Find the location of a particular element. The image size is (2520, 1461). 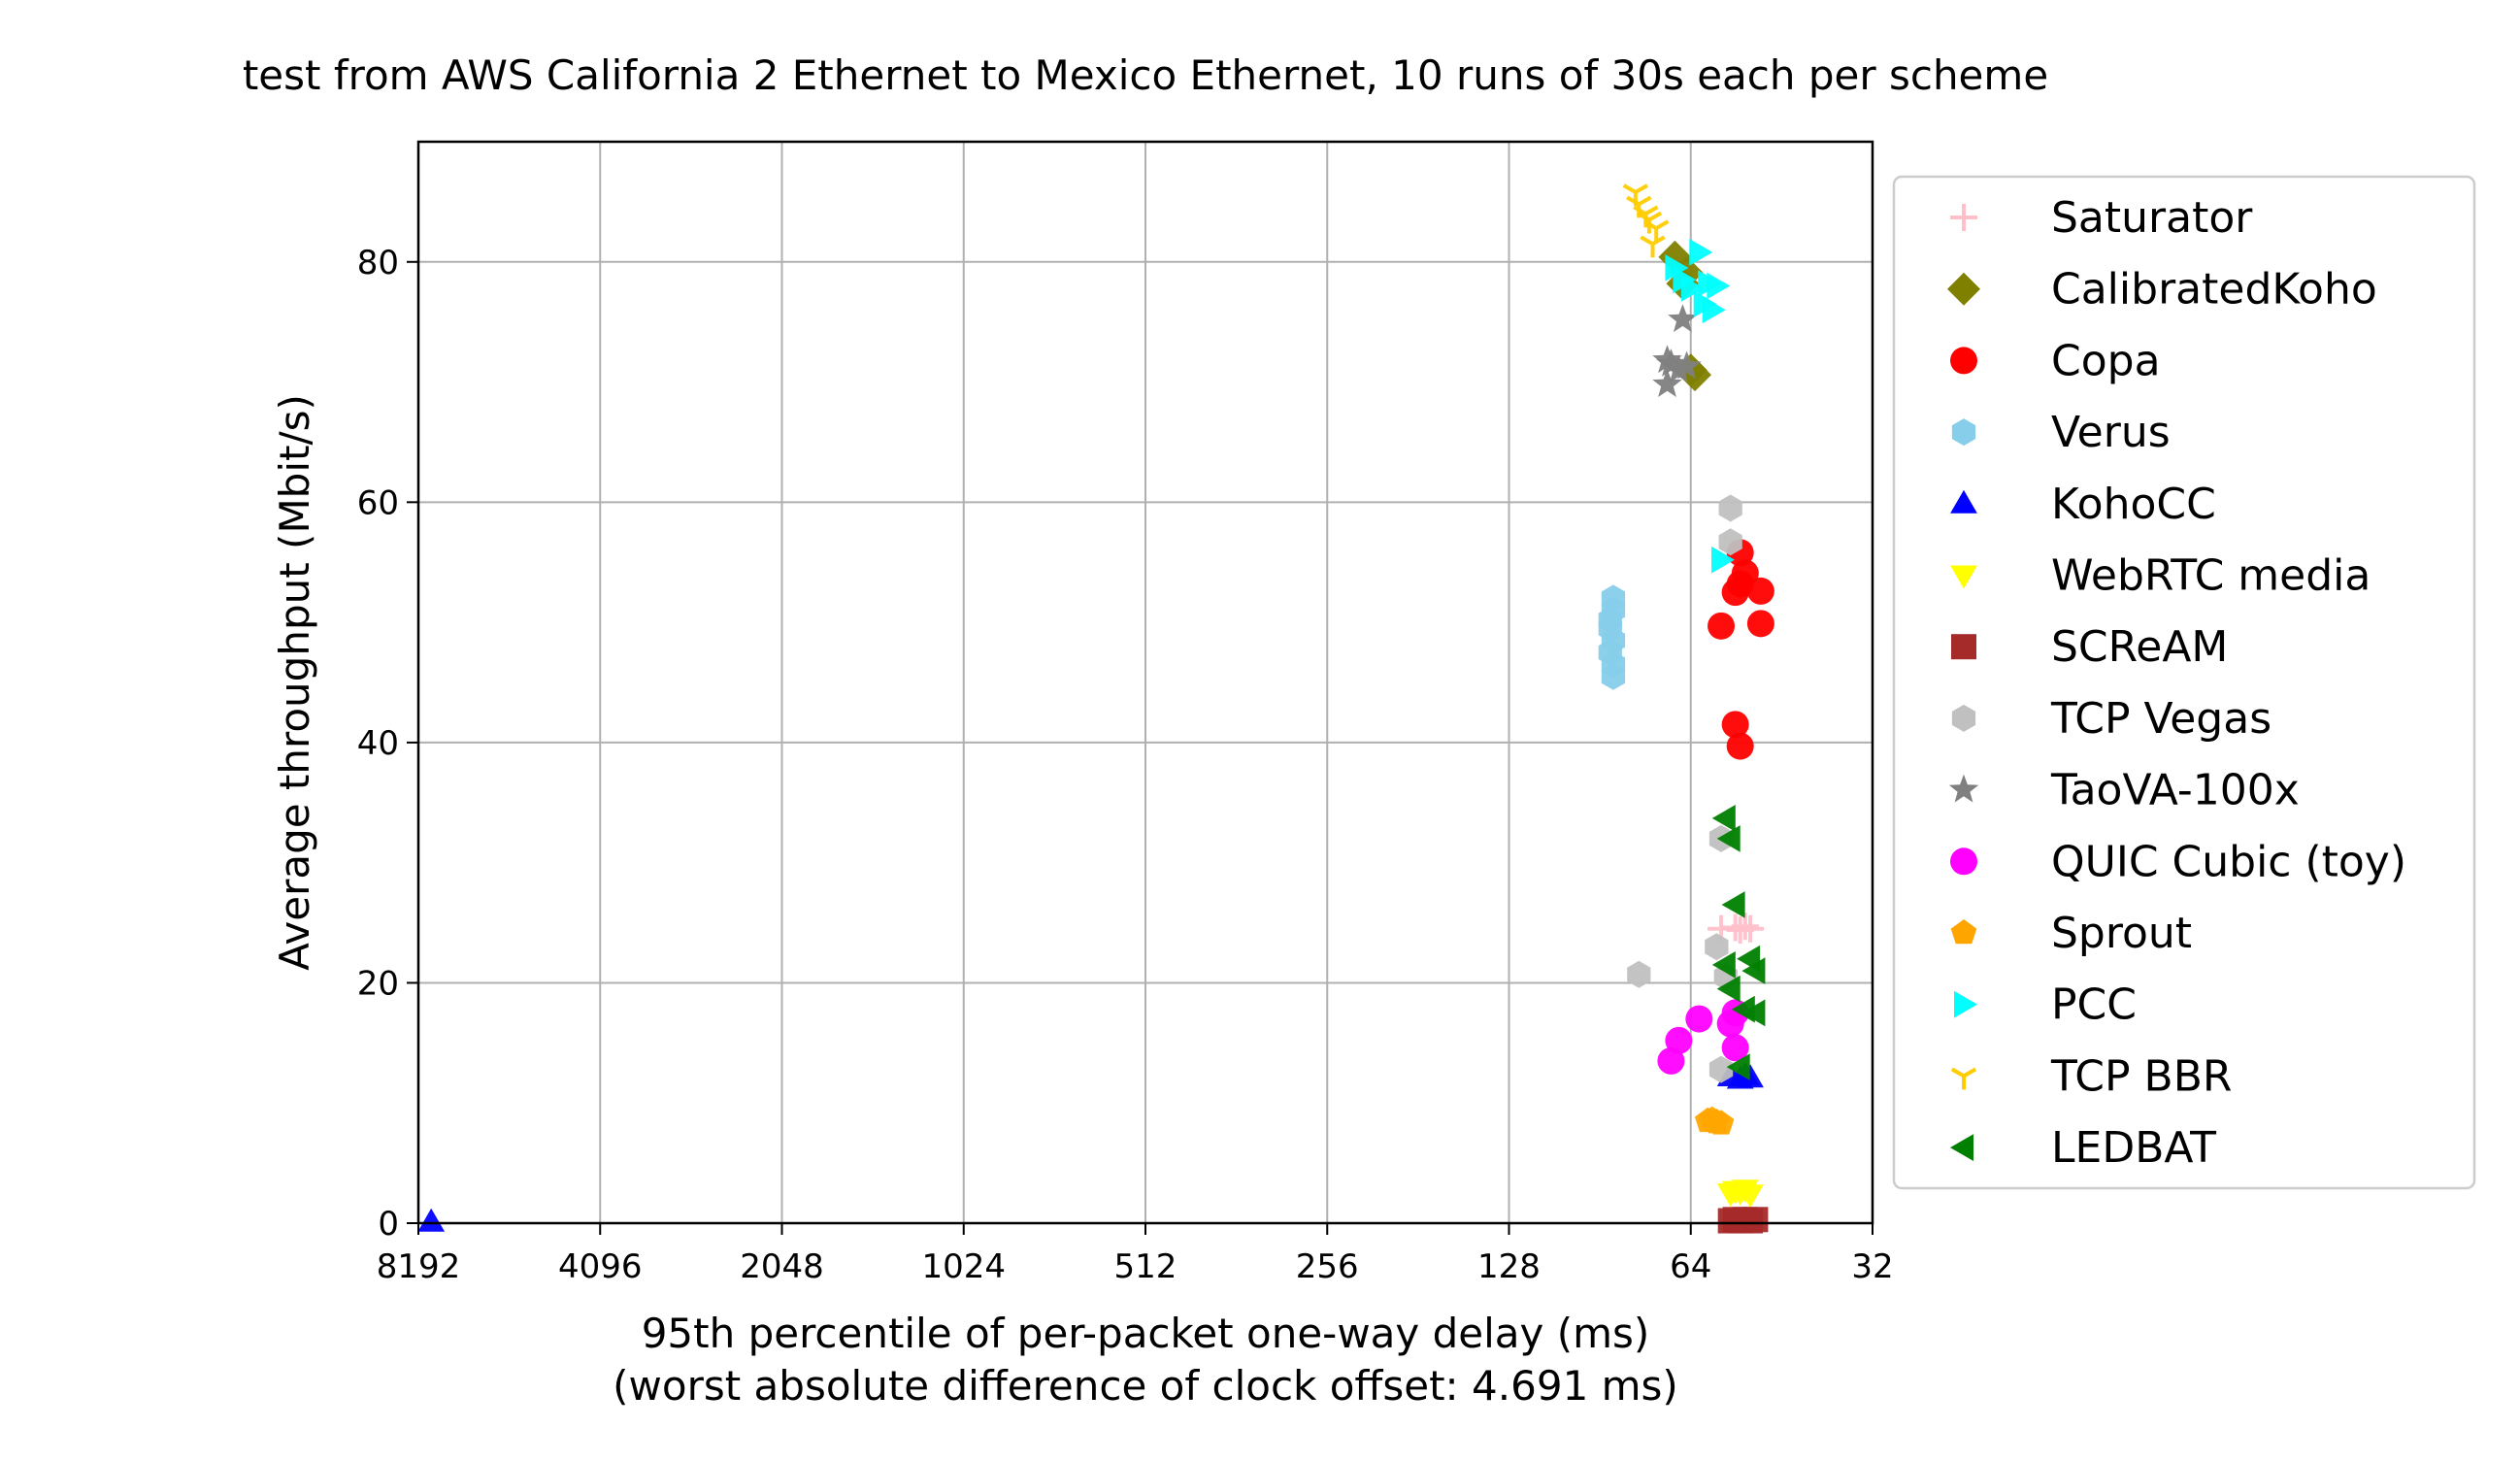

y-tick-label: 0 is located at coordinates (388, 1225).